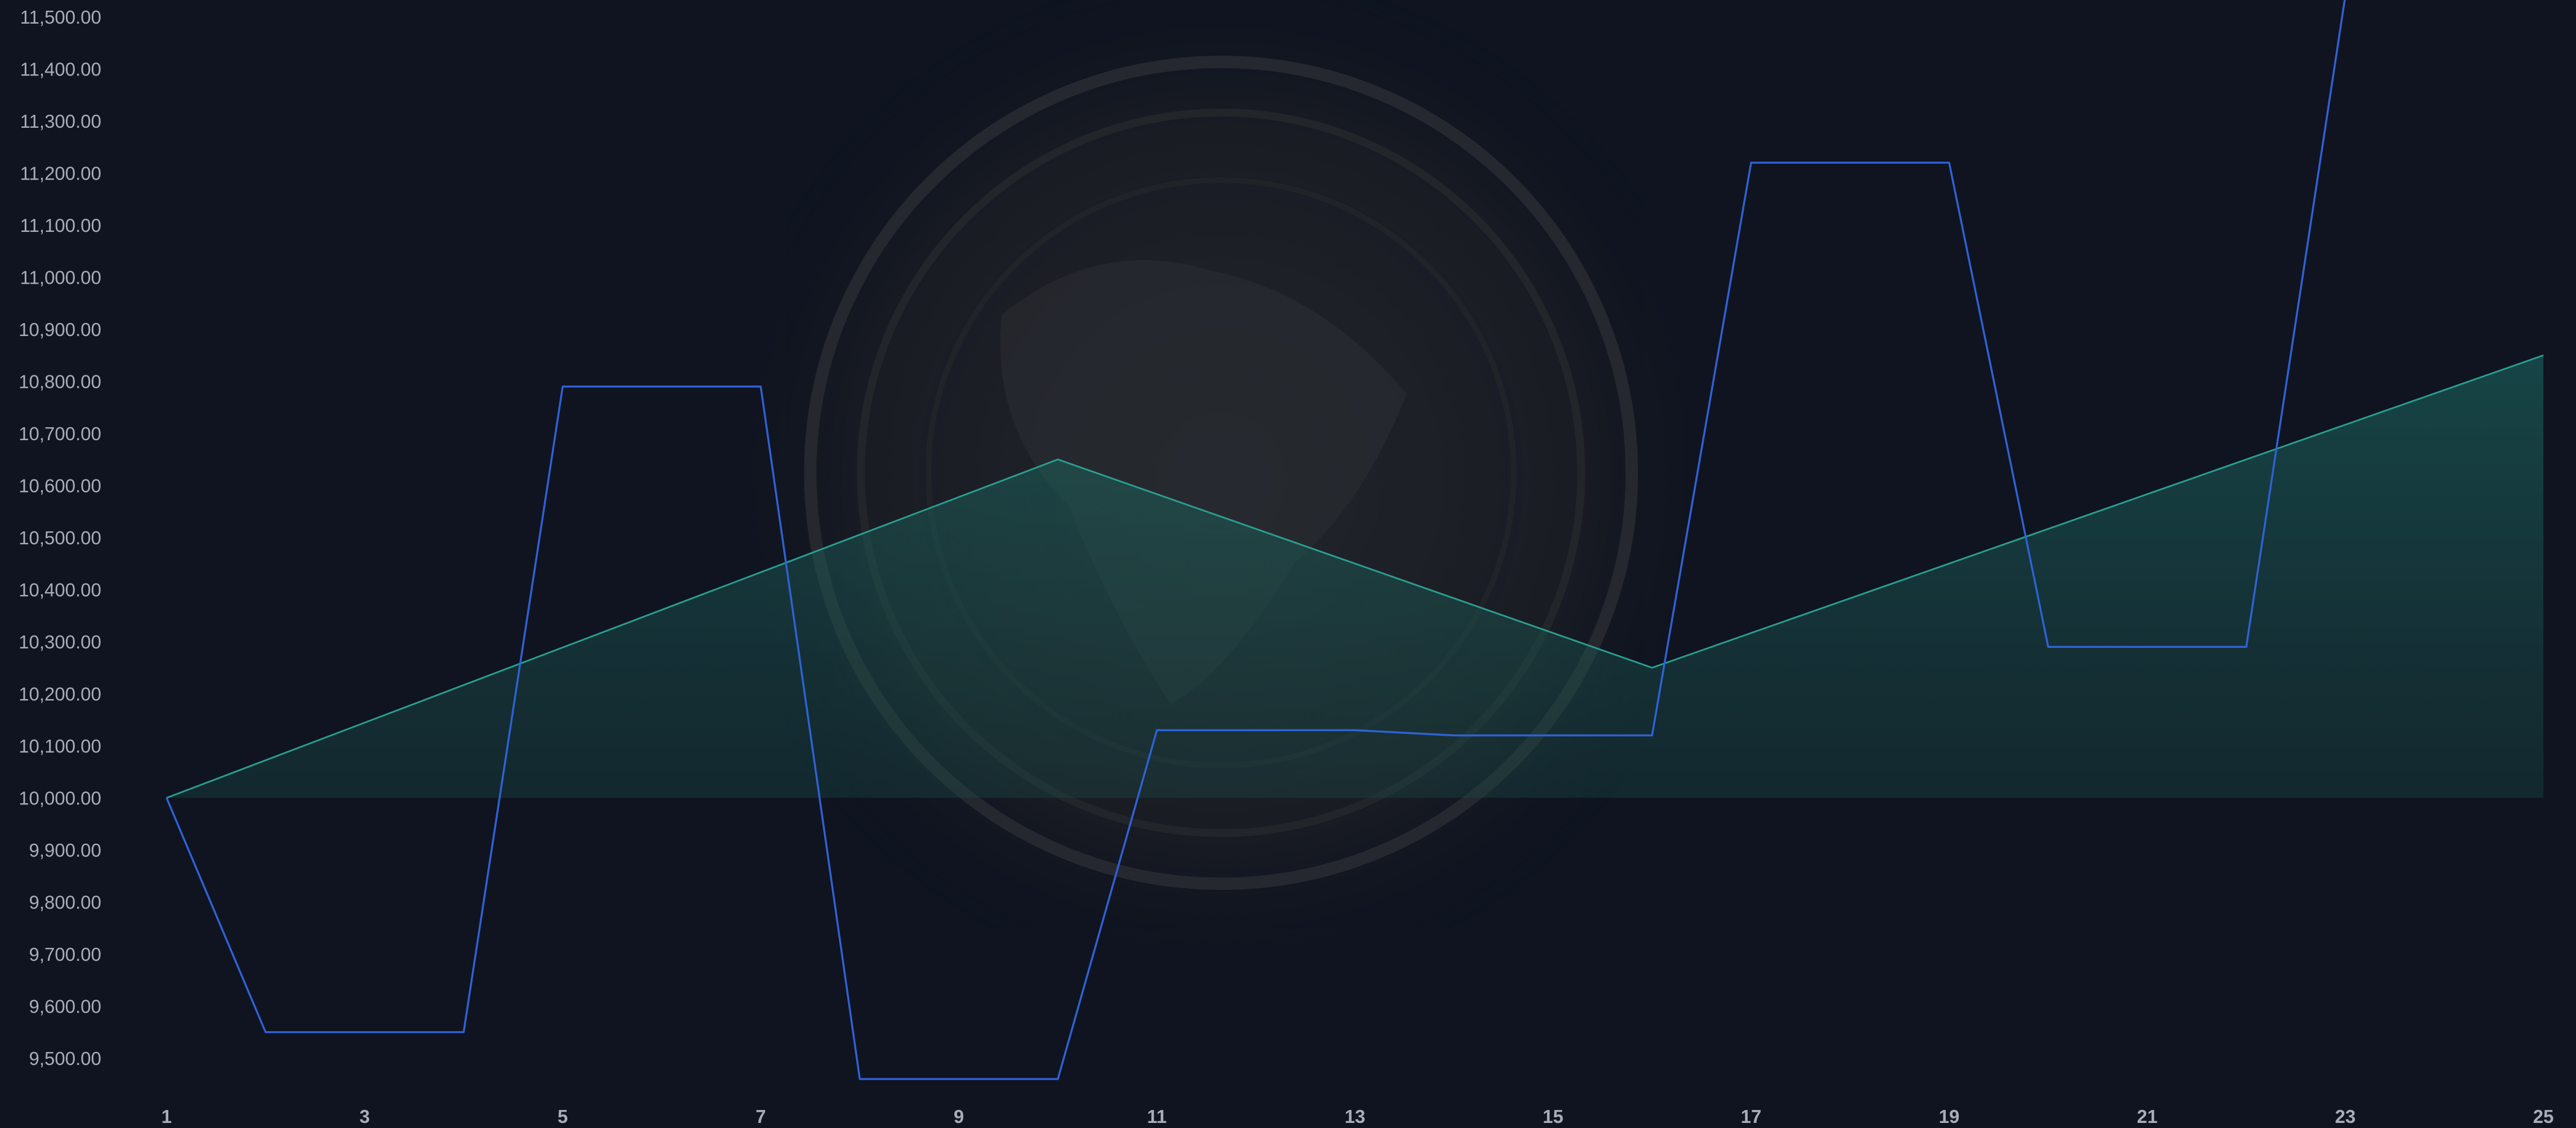 The width and height of the screenshot is (2576, 1128). Describe the element at coordinates (563, 1116) in the screenshot. I see `x-tick-label: 5` at that location.